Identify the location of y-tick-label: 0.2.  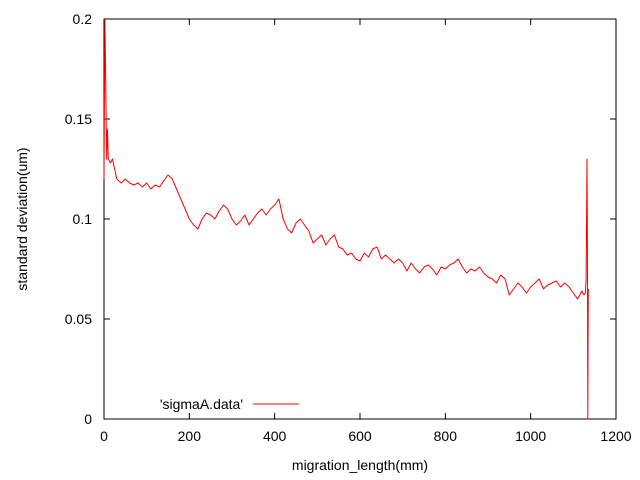
(83, 19).